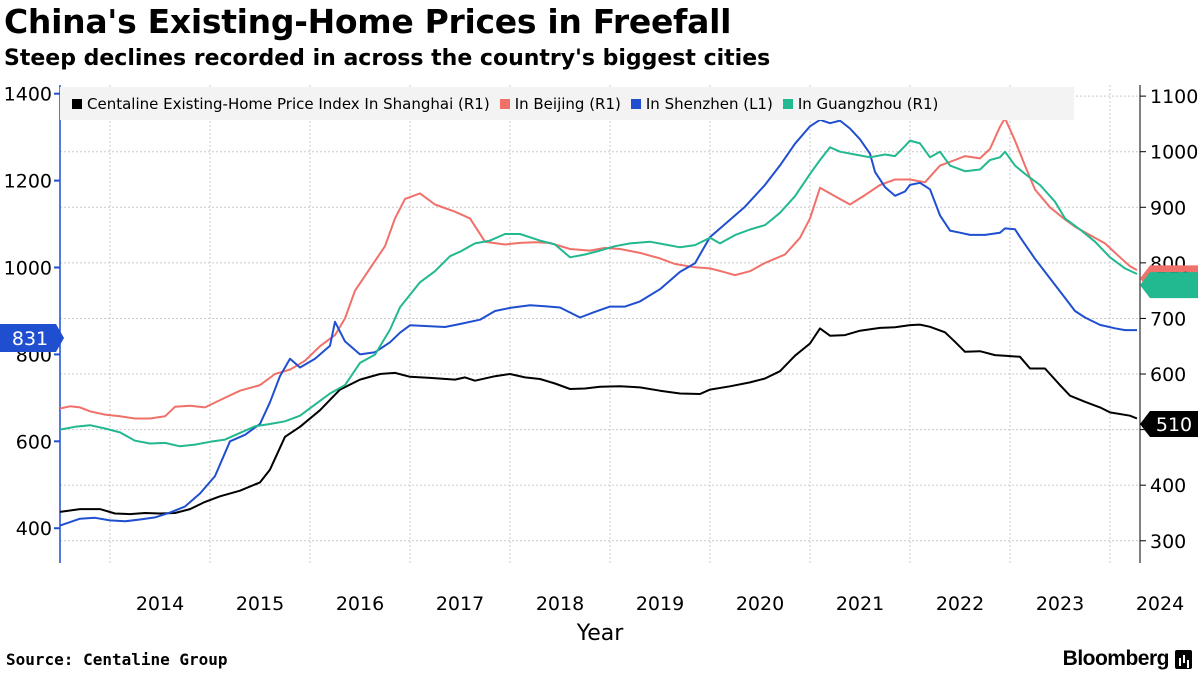  I want to click on chart-title: China's Existing-Home Prices in Freefall, so click(368, 21).